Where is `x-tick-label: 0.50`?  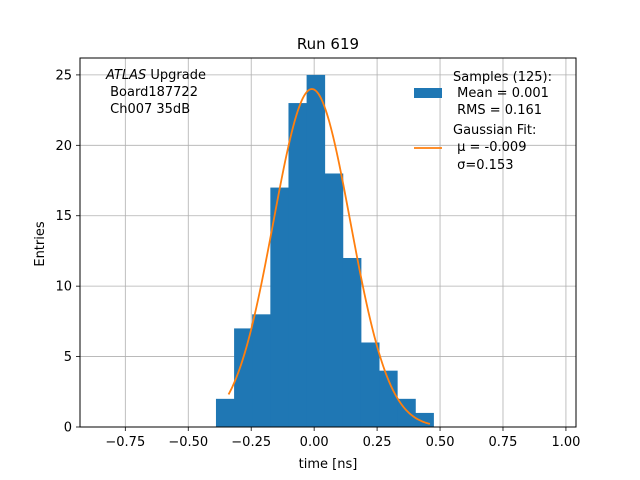 x-tick-label: 0.50 is located at coordinates (440, 442).